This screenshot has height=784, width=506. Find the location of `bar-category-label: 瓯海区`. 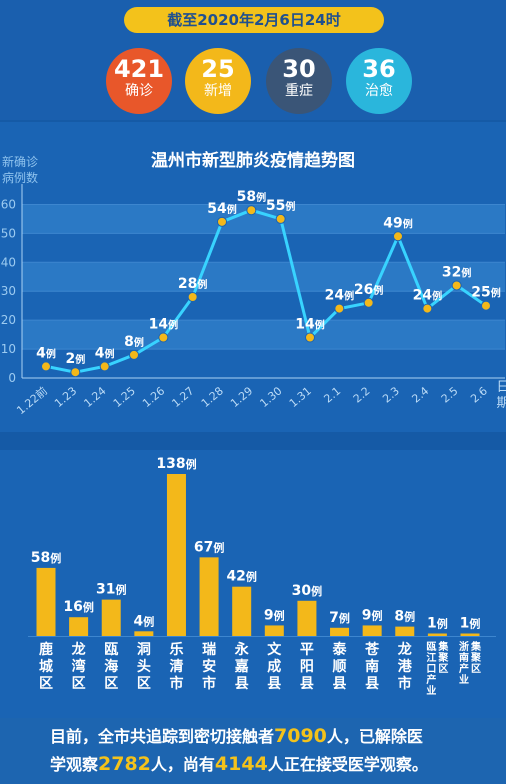

bar-category-label: 瓯海区 is located at coordinates (111, 667).